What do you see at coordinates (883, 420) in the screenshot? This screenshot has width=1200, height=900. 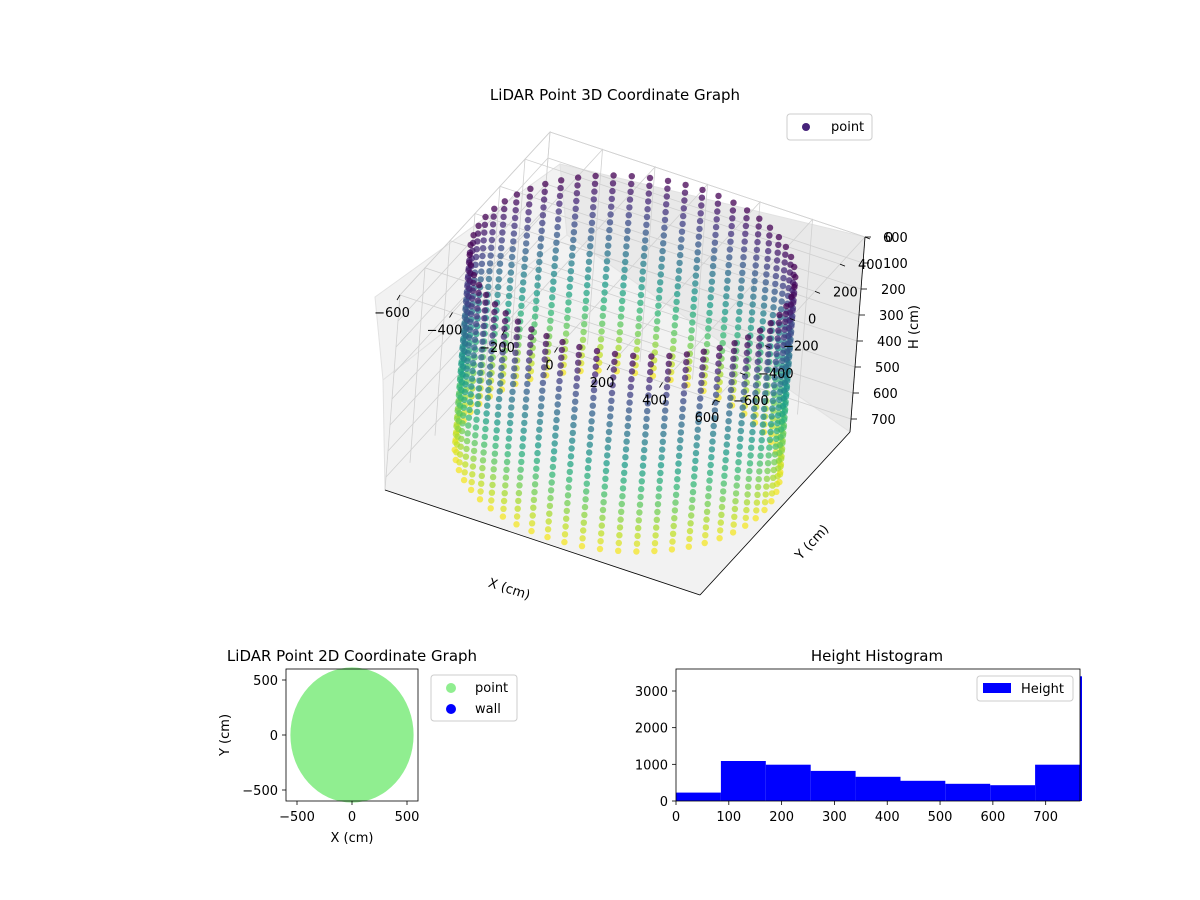 I see `h-tick-label-3d: 700` at bounding box center [883, 420].